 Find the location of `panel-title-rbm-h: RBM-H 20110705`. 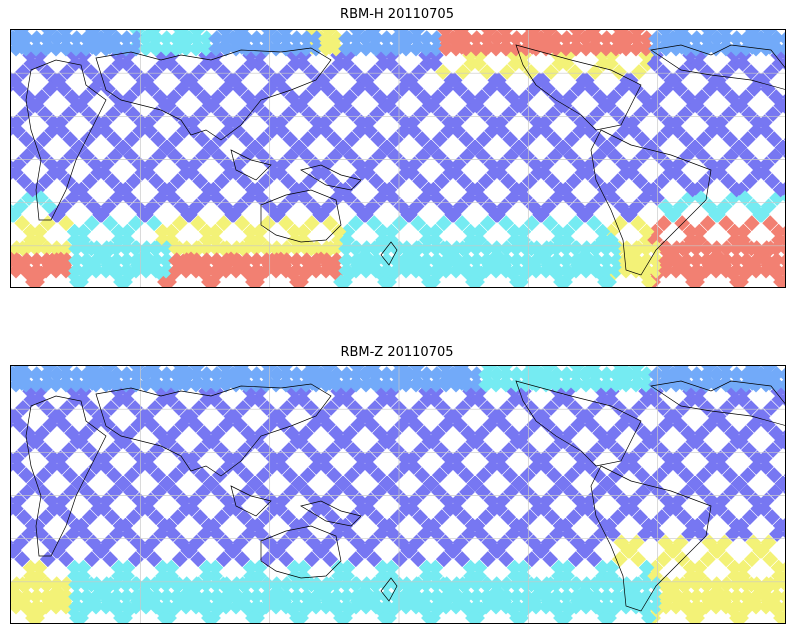

panel-title-rbm-h: RBM-H 20110705 is located at coordinates (397, 14).